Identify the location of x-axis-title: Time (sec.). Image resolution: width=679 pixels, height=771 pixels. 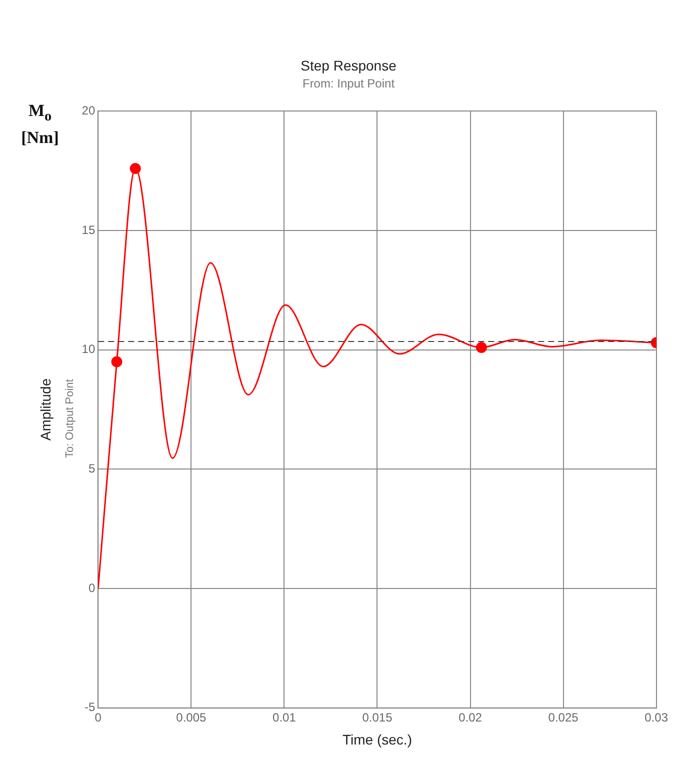
(377, 739).